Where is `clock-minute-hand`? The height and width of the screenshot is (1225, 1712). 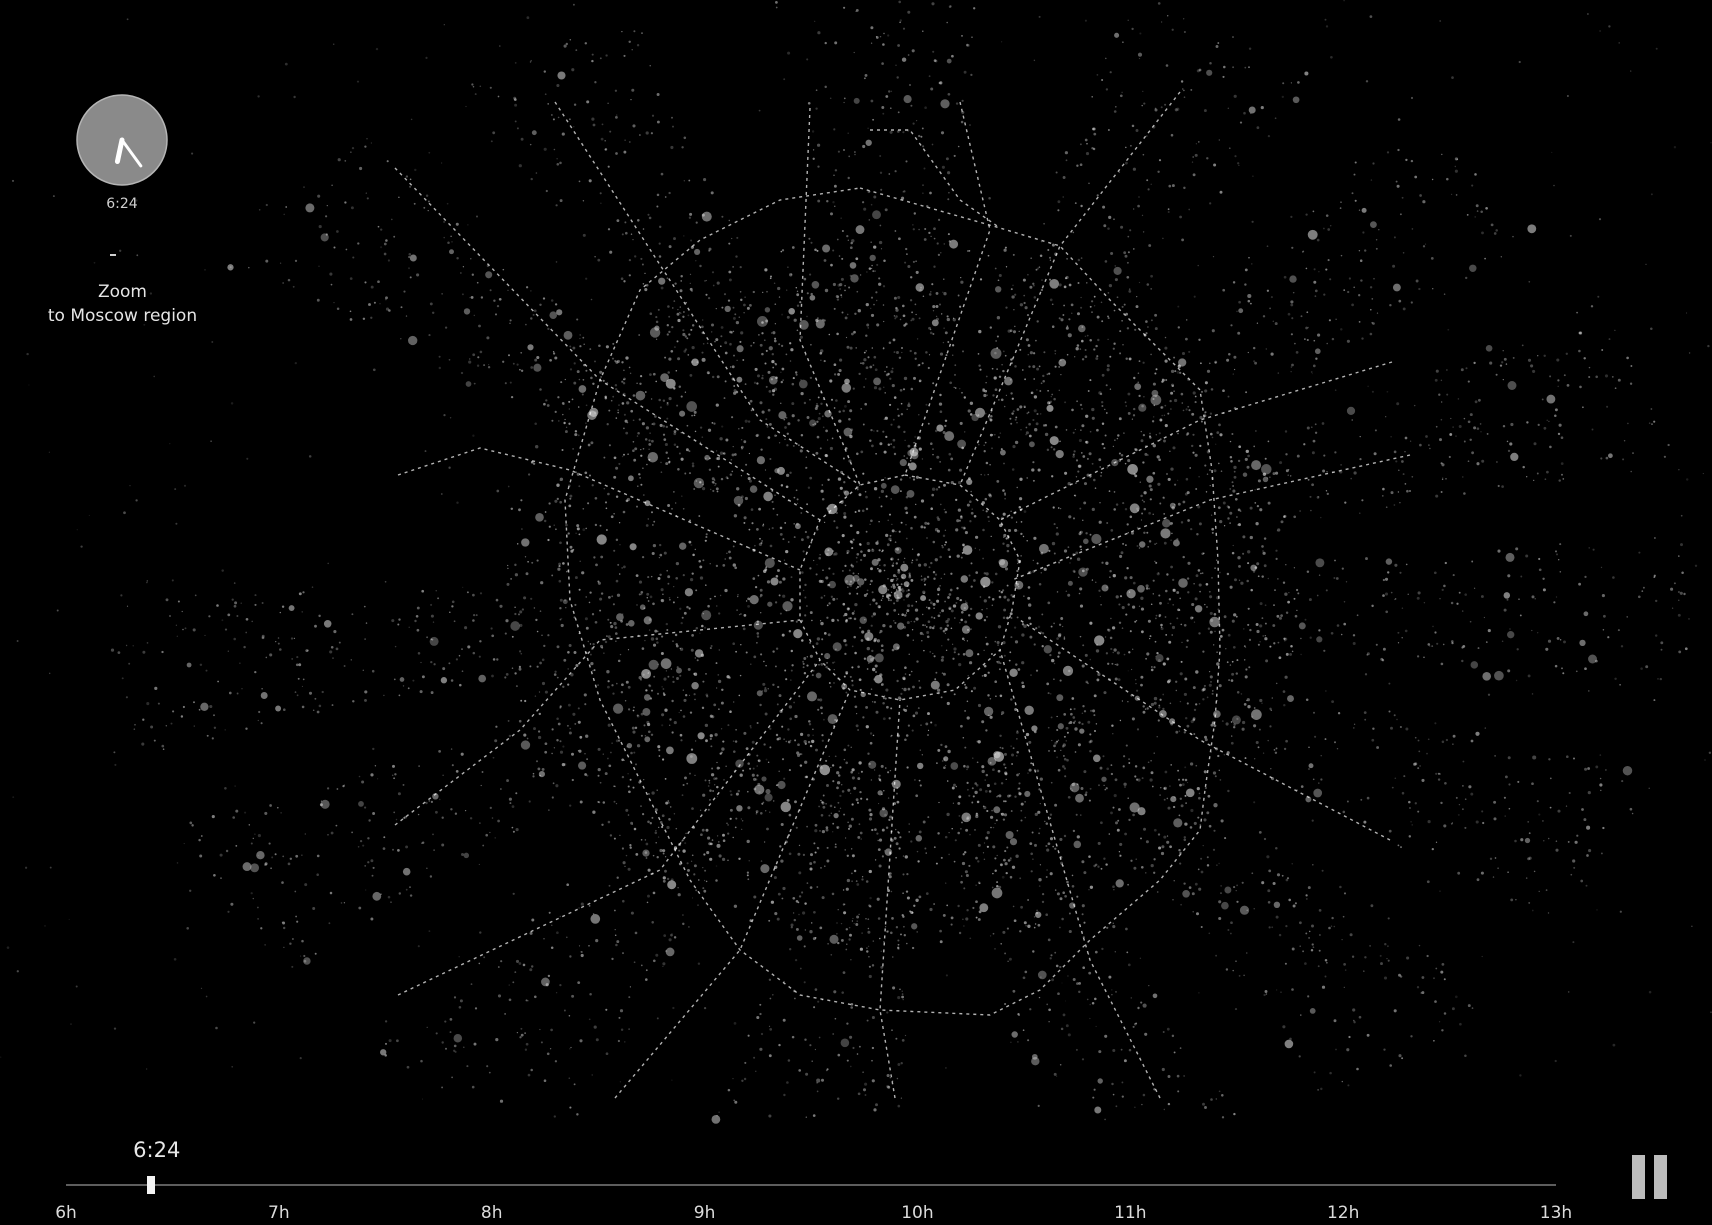
clock-minute-hand is located at coordinates (131, 153).